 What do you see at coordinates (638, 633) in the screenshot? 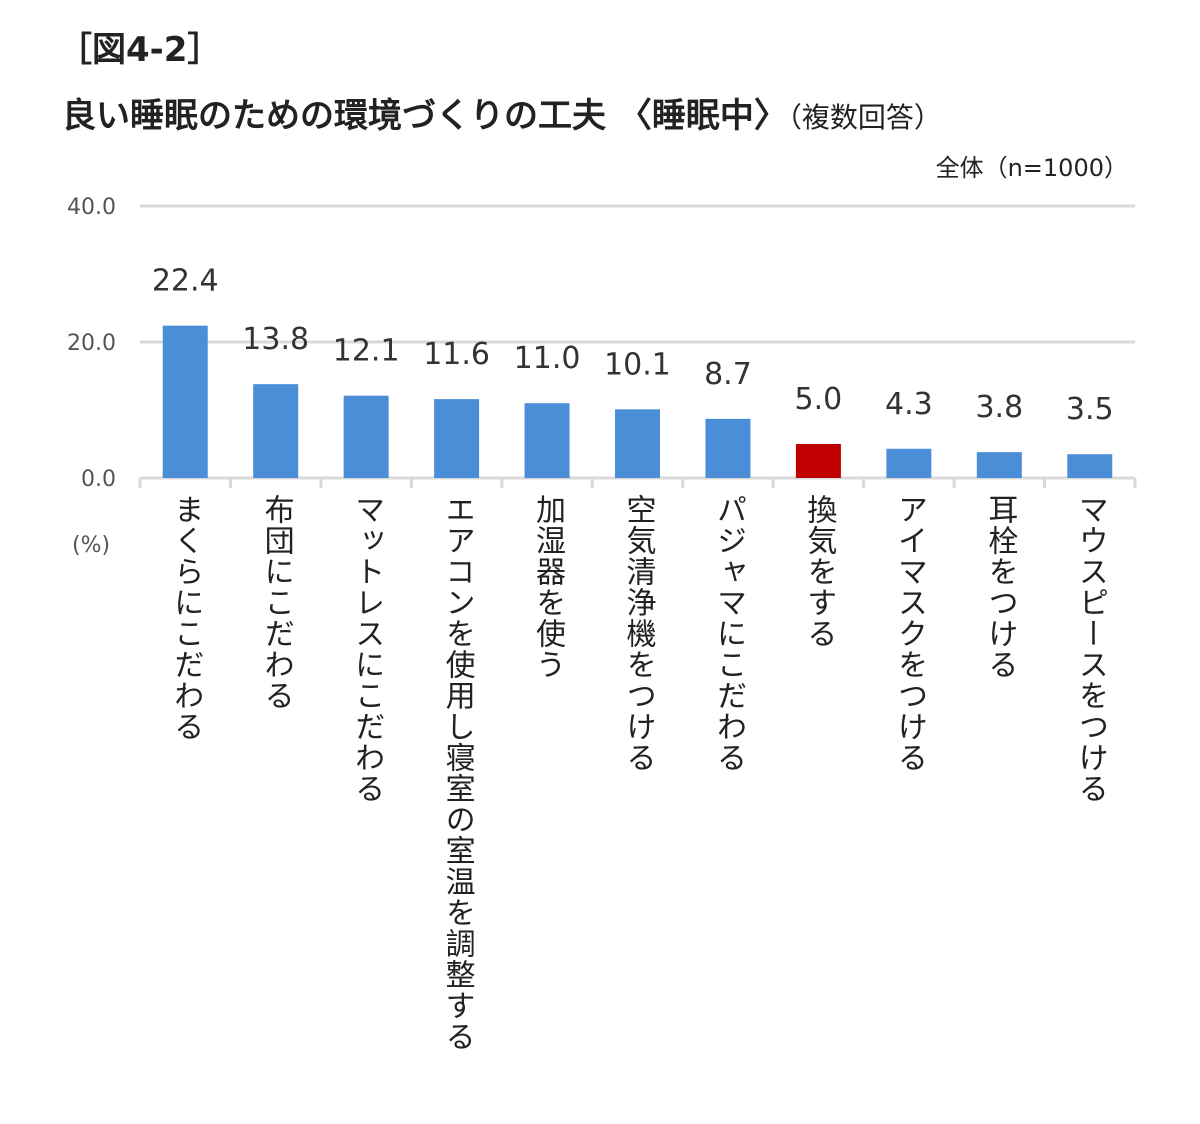
I see `category-label: 空気清浄機をつける` at bounding box center [638, 633].